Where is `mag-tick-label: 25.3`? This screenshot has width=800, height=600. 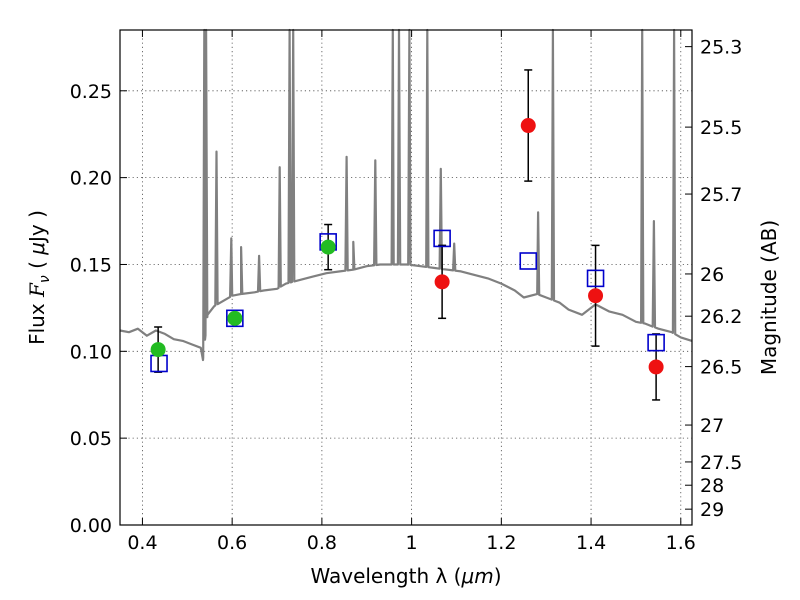
mag-tick-label: 25.3 is located at coordinates (721, 48).